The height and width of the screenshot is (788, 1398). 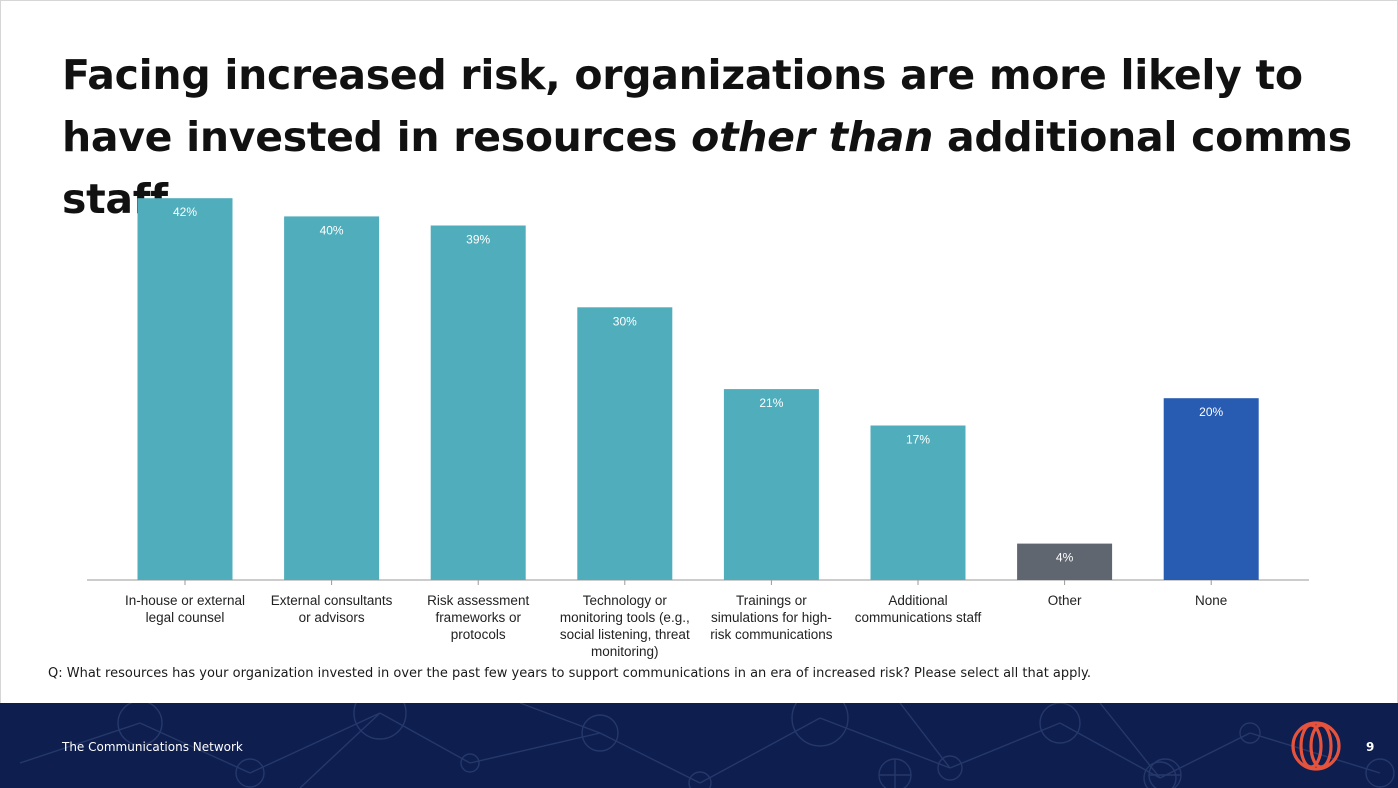 I want to click on communications-network-logo-icon, so click(x=1316, y=746).